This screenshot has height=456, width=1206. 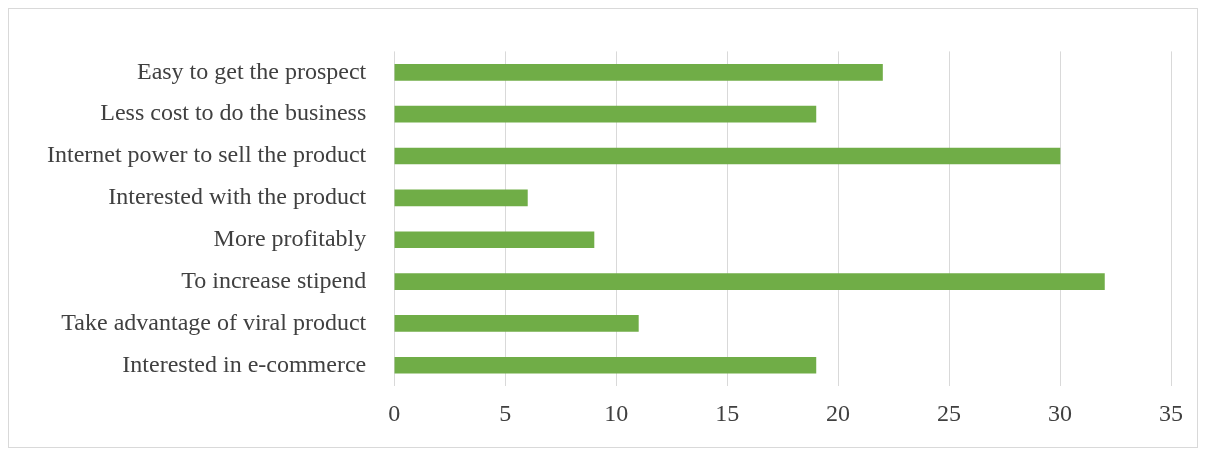 I want to click on x-tick-label: 5, so click(x=505, y=412).